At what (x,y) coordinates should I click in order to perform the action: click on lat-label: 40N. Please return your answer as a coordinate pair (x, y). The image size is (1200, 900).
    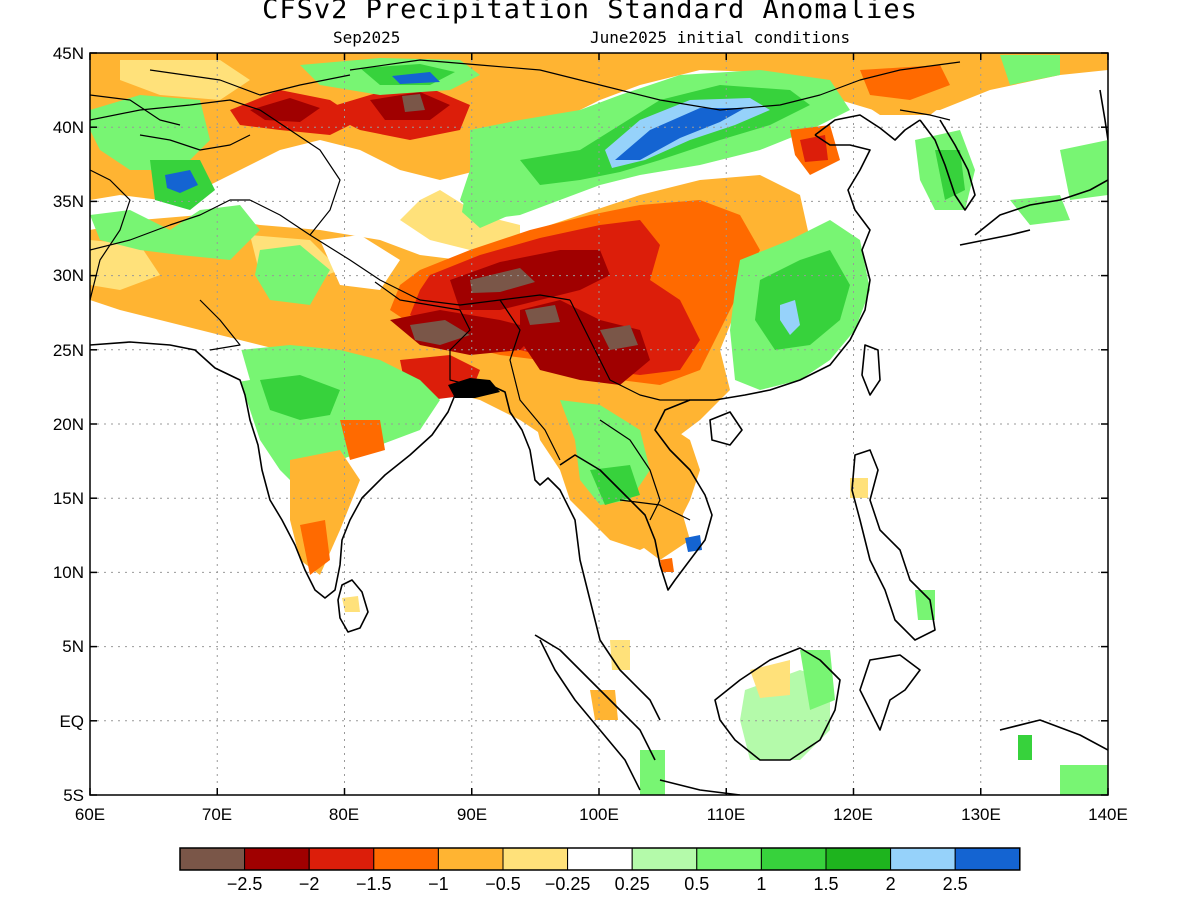
    Looking at the image, I should click on (68, 127).